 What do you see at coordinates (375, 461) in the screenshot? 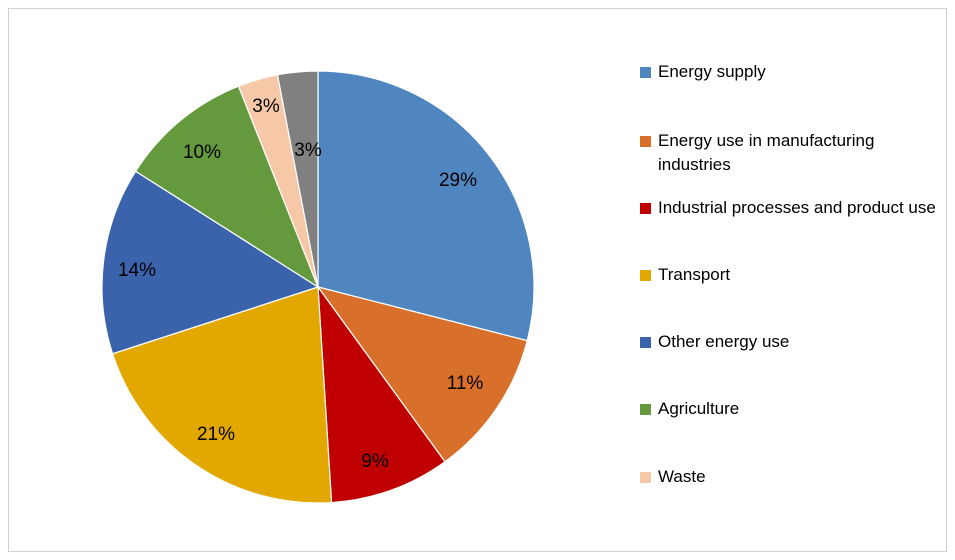
I see `slice-label: 9%` at bounding box center [375, 461].